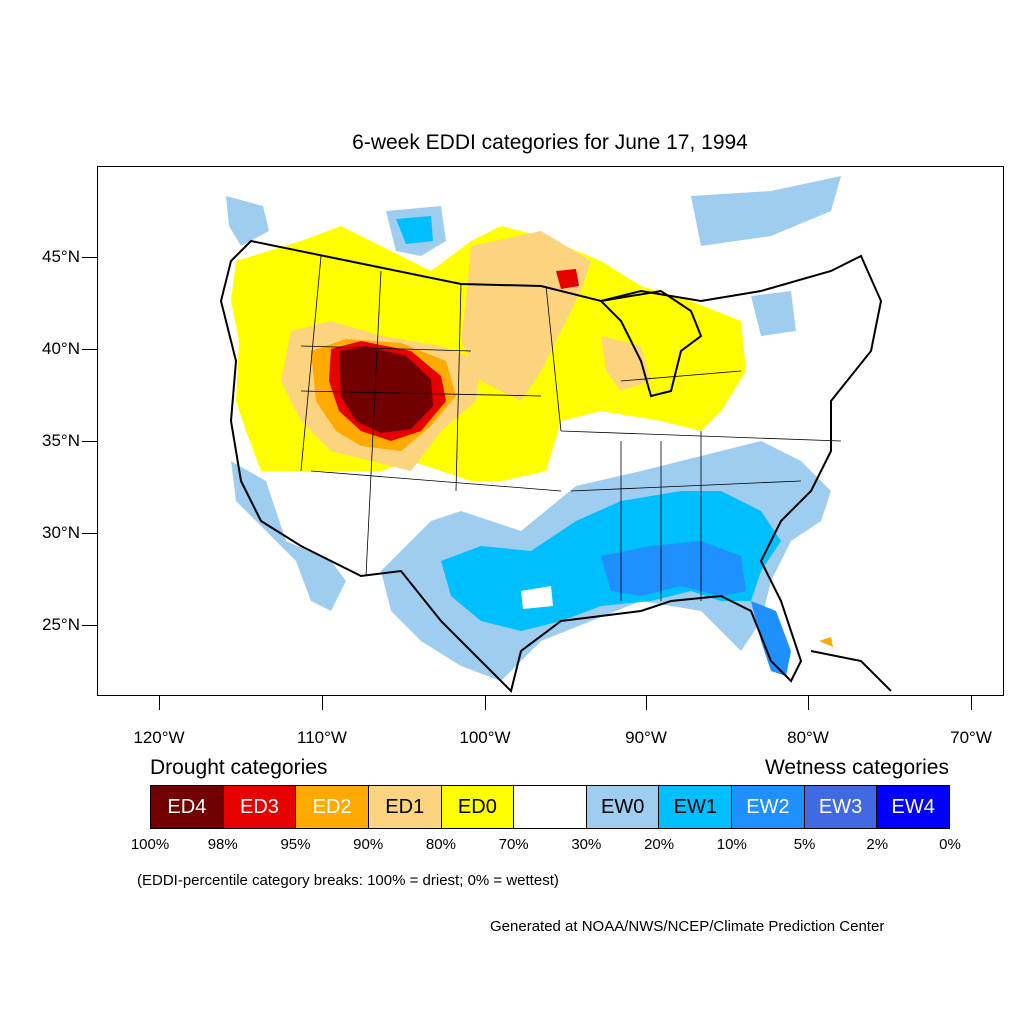  What do you see at coordinates (626, 363) in the screenshot?
I see `region-ed1-mi` at bounding box center [626, 363].